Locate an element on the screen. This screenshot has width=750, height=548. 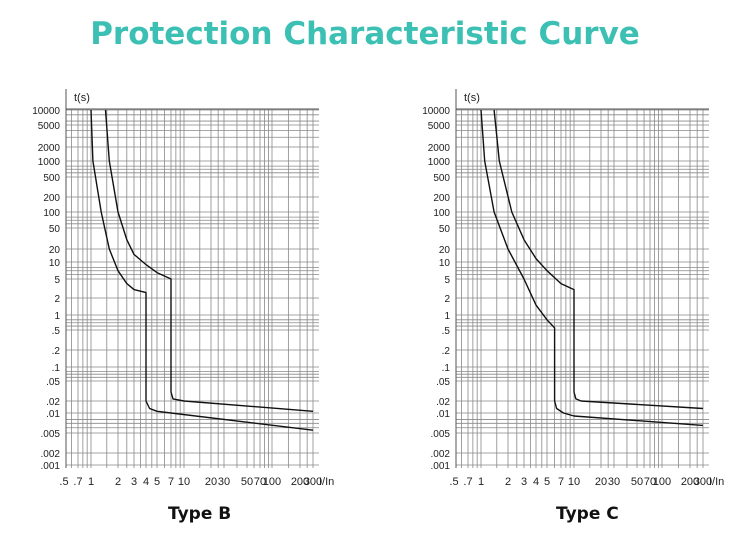
caption-type-c: Type C is located at coordinates (587, 514).